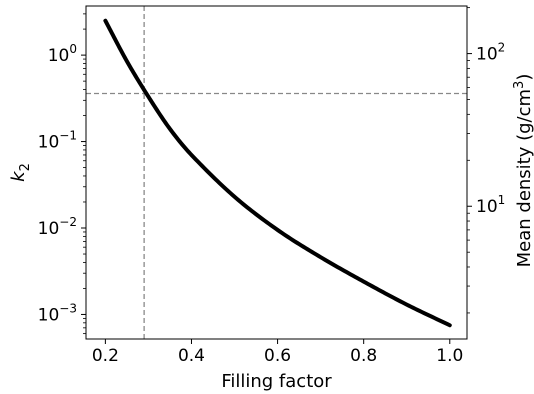  Describe the element at coordinates (449, 356) in the screenshot. I see `x-tick-label: 1.0` at that location.